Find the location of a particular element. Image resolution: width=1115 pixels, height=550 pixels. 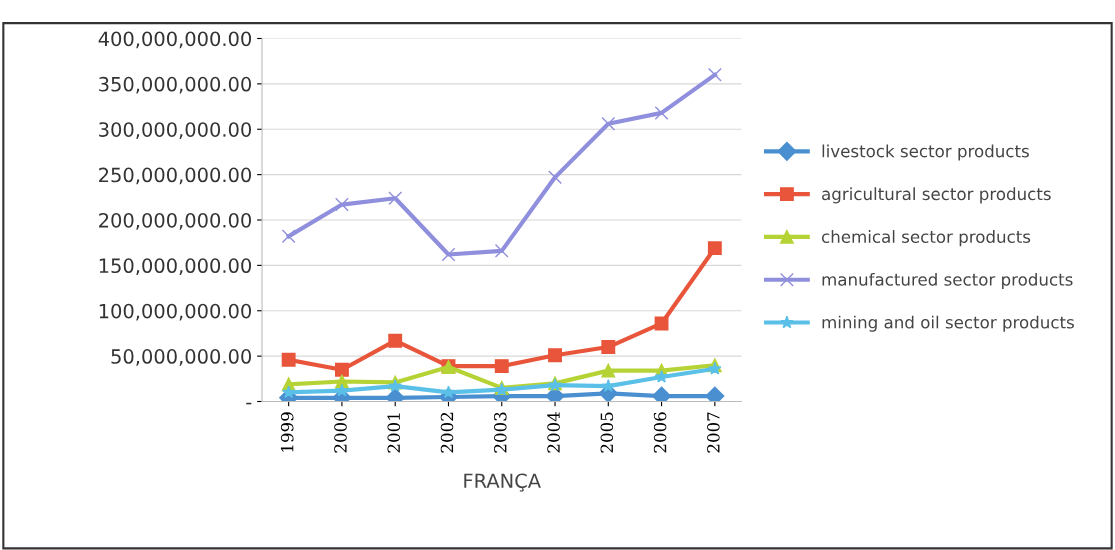

y-tick-label: 150,000,000.00 is located at coordinates (175, 267).